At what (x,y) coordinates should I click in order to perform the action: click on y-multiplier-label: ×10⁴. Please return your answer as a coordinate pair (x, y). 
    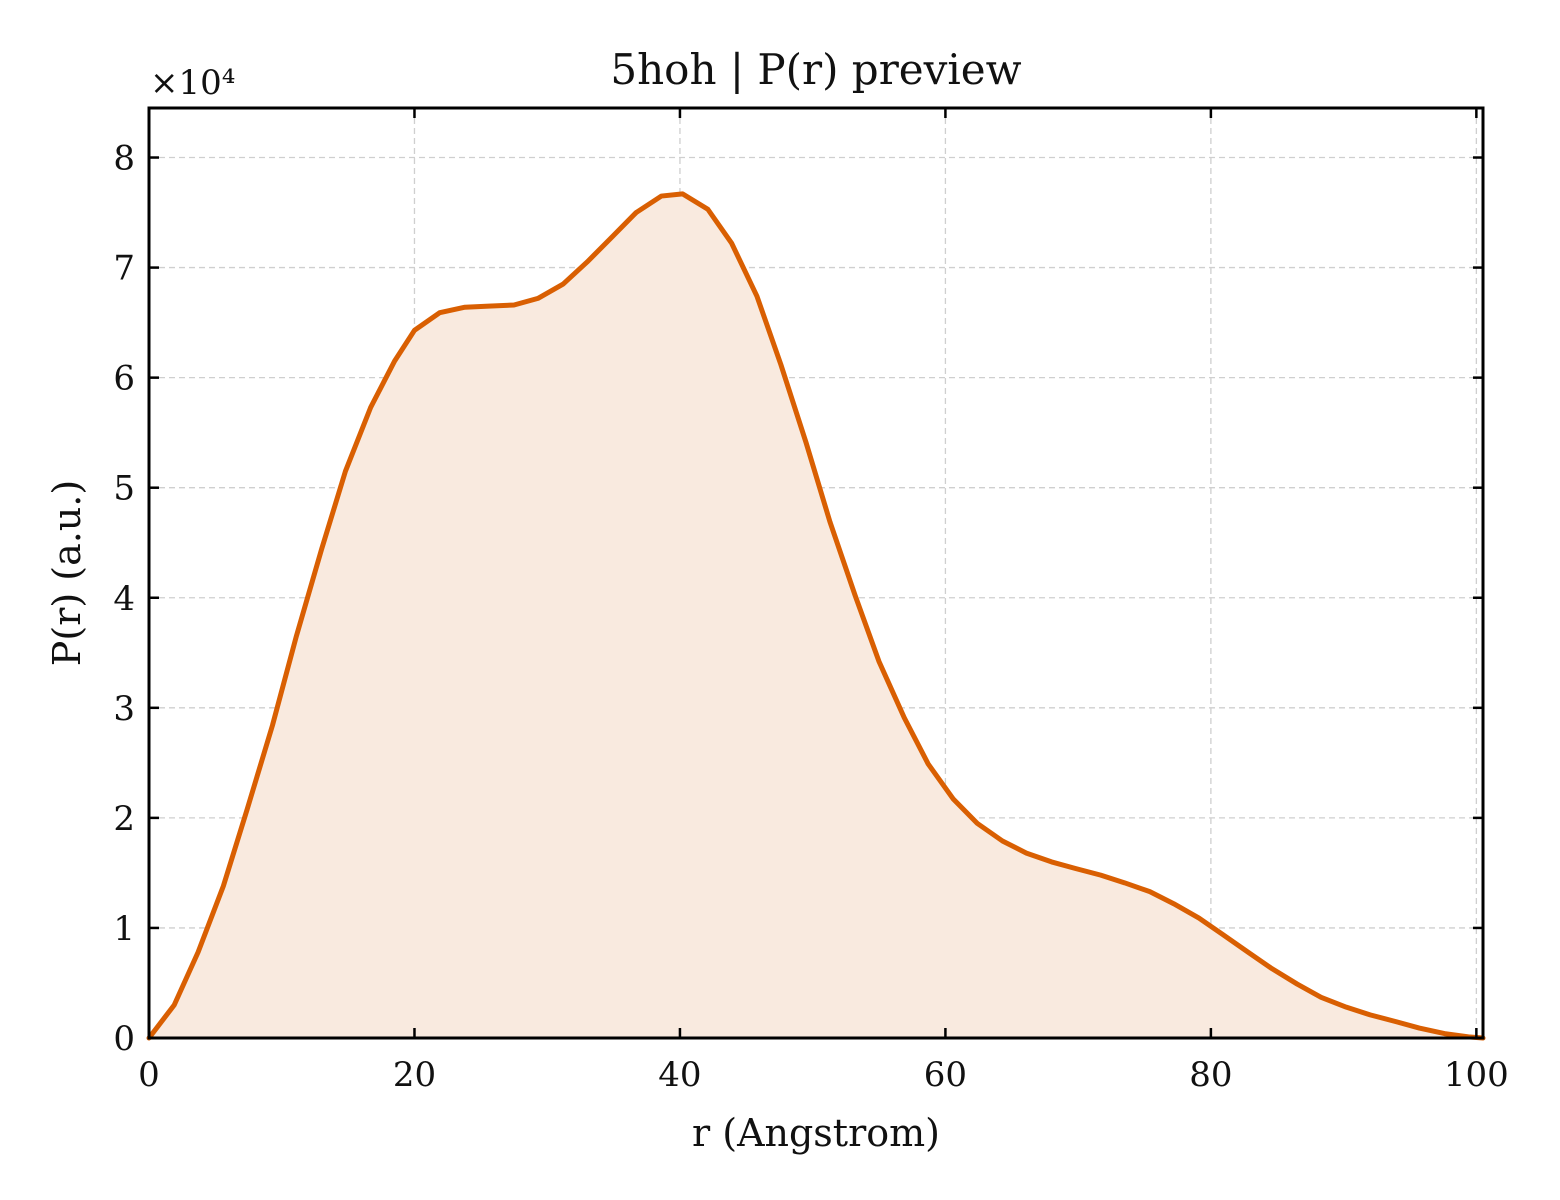
    Looking at the image, I should click on (192, 83).